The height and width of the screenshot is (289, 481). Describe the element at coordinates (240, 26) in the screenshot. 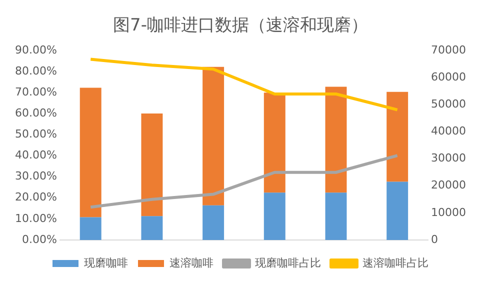

I see `chart-title: 图7-咖啡进口数据（速溶和现磨）` at that location.